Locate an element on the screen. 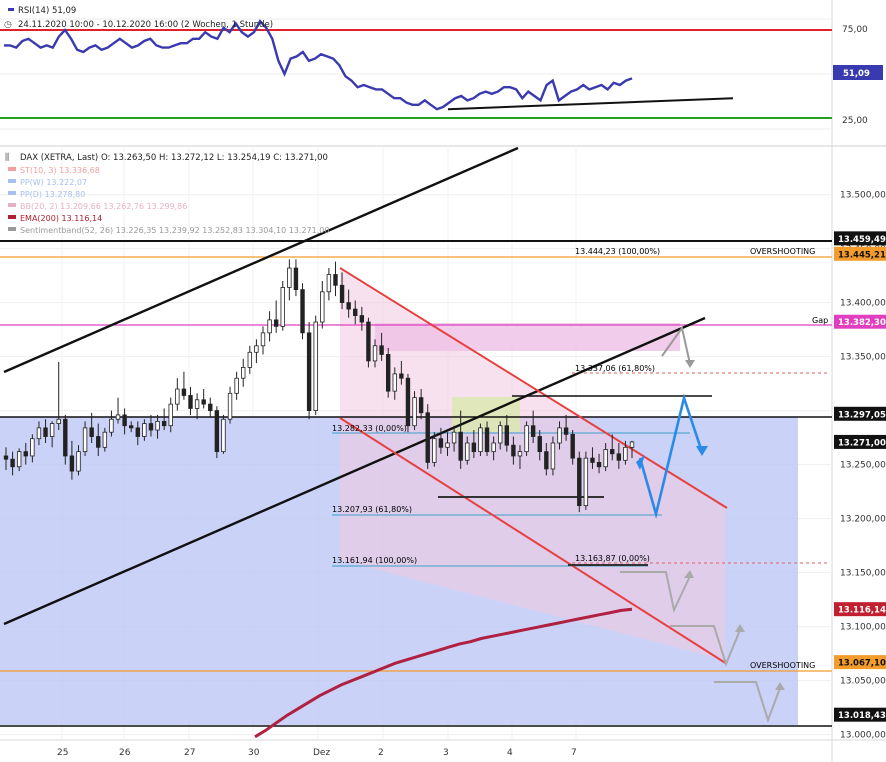 The height and width of the screenshot is (762, 886). price-tag-label: 13.459,49 is located at coordinates (862, 240).